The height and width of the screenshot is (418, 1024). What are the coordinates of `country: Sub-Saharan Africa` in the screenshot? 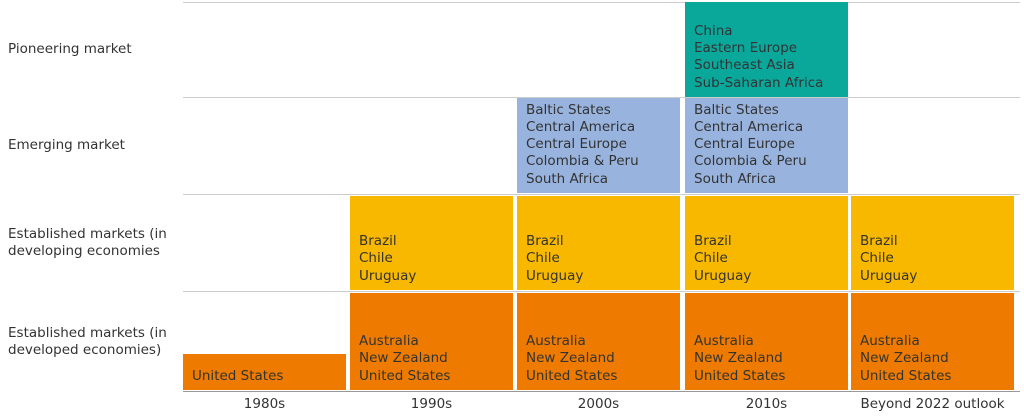 It's located at (759, 82).